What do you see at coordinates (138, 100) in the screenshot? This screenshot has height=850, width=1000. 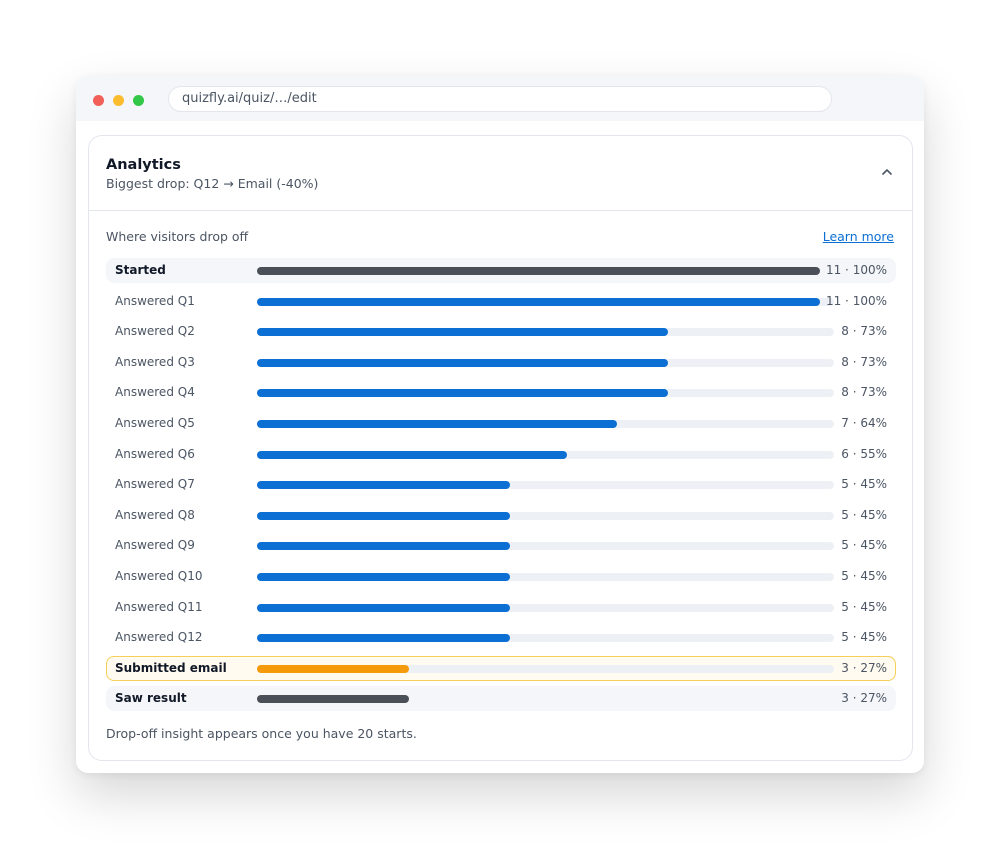 I see `maximize-window-button` at bounding box center [138, 100].